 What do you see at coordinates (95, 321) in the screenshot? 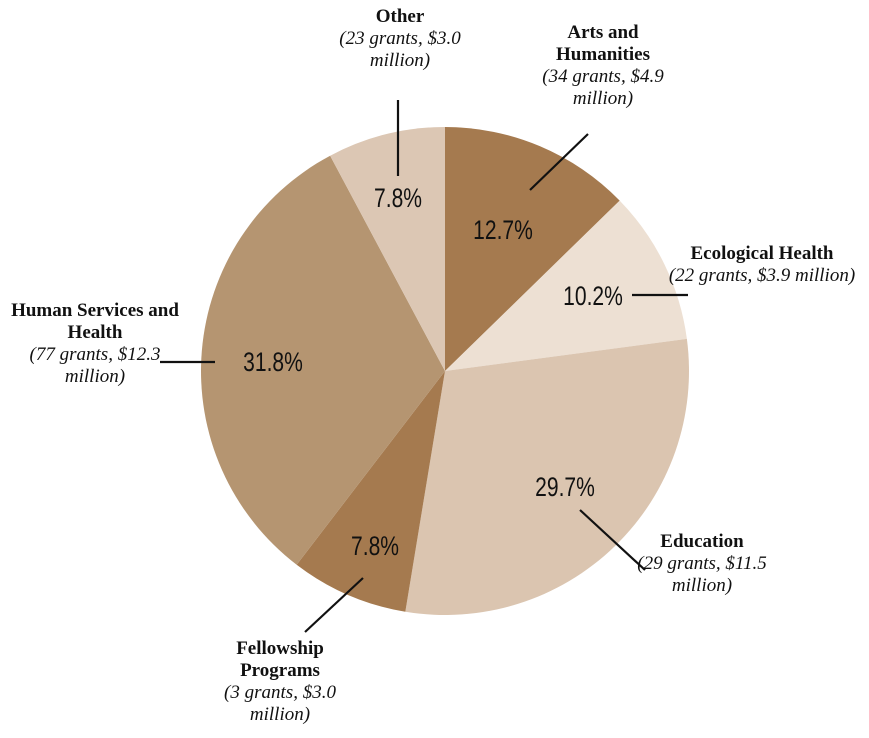
I see `category-name: Human Services and Health` at bounding box center [95, 321].